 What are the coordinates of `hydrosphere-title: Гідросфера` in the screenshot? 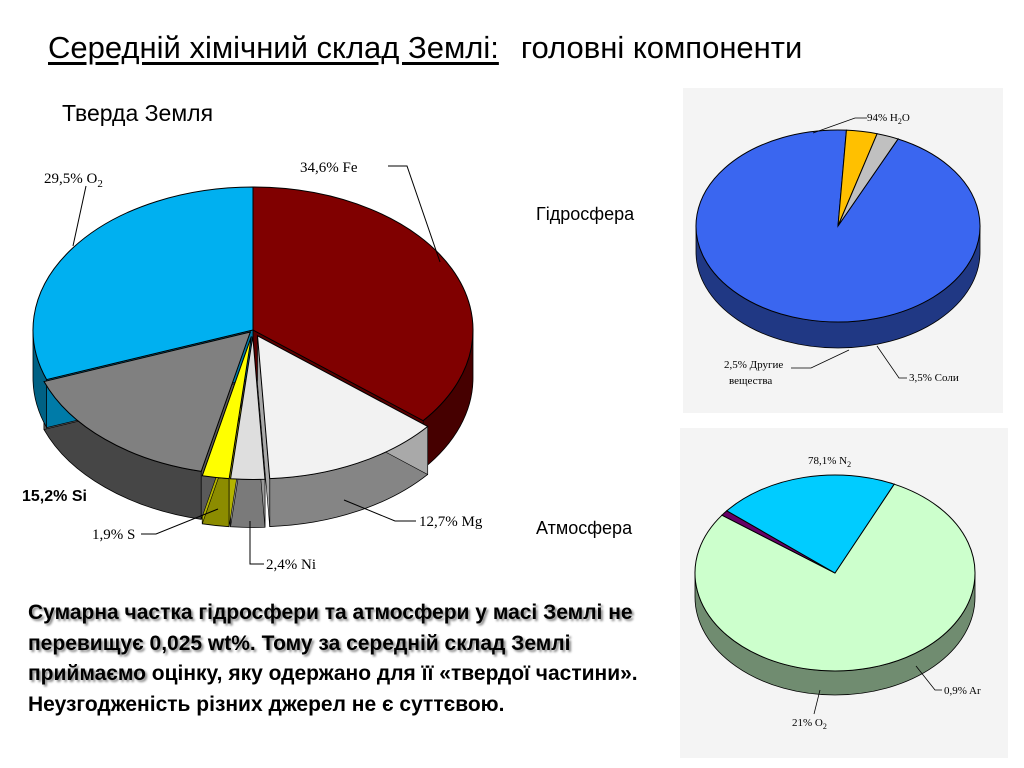 It's located at (585, 214).